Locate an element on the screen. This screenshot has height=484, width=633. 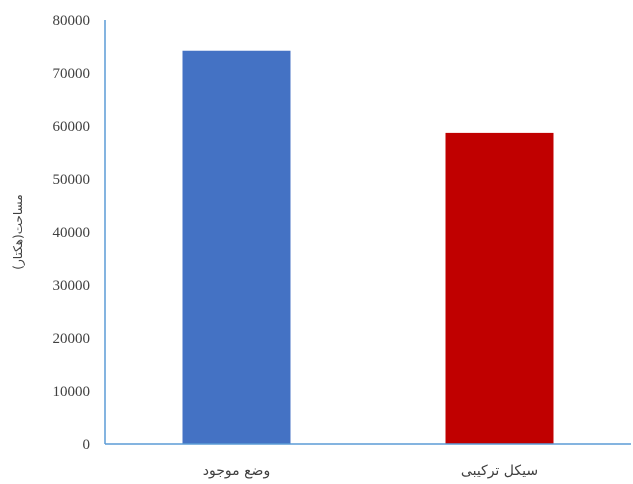
x-category-labels: وضع موجود سیکل ترکیبی is located at coordinates (370, 471).